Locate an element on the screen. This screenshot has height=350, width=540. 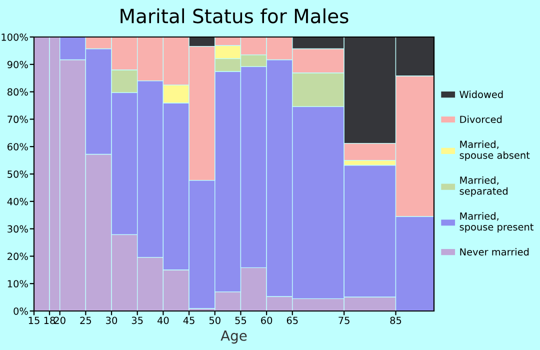
chart-title: Marital Status for Males is located at coordinates (234, 16).